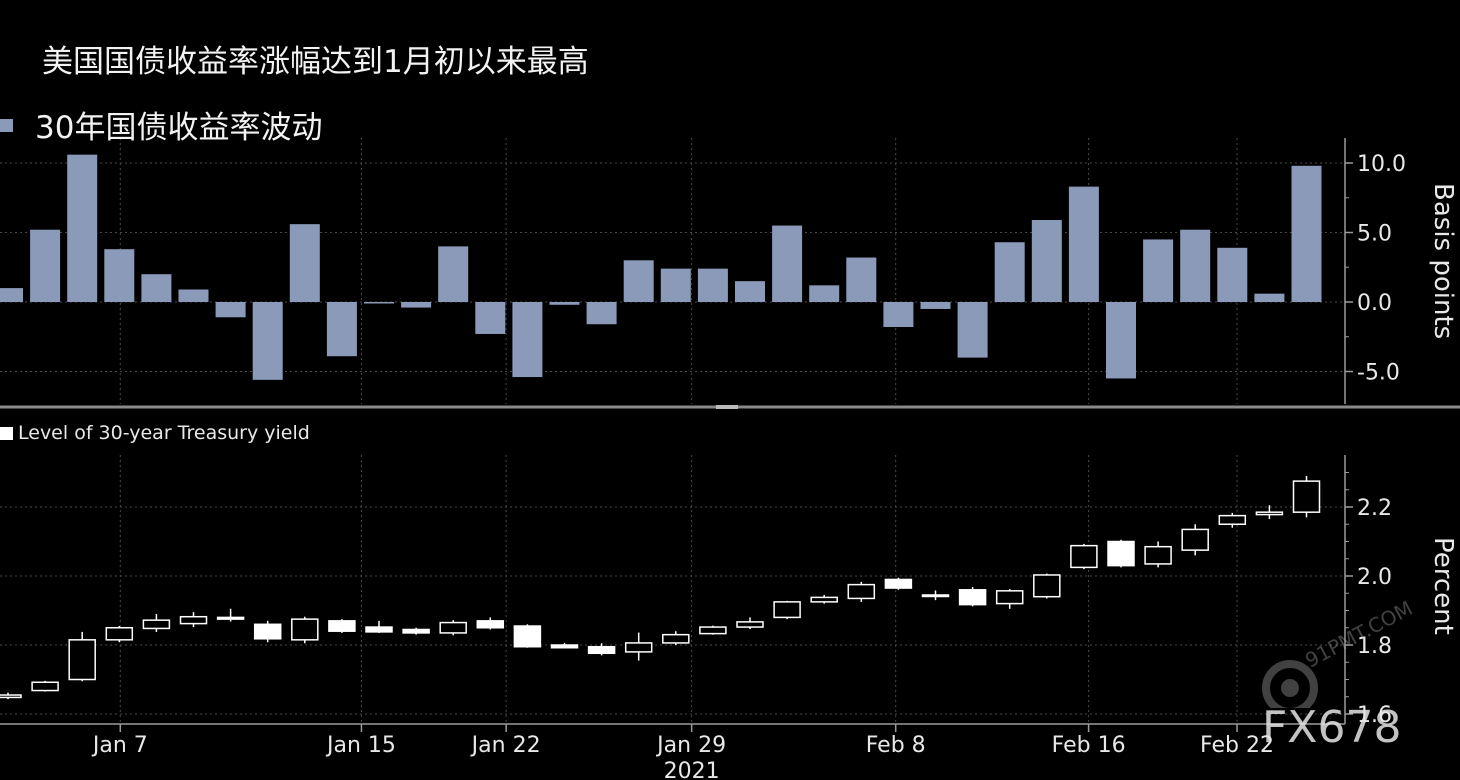  What do you see at coordinates (896, 745) in the screenshot?
I see `xtick-label: Feb 8` at bounding box center [896, 745].